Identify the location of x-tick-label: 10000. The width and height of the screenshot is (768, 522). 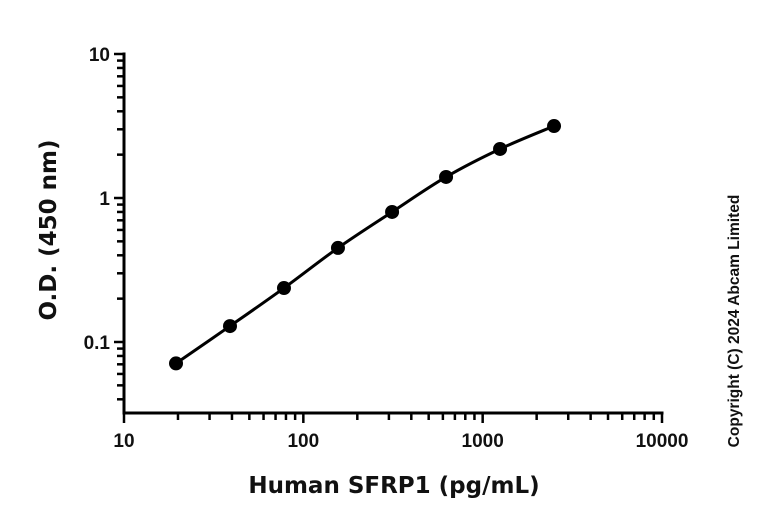
(662, 441).